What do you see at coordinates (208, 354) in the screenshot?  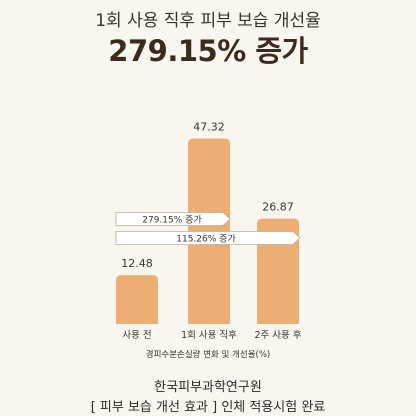 I see `x-axis-label: 경피수분손실량 변화 및 개선율(%)` at bounding box center [208, 354].